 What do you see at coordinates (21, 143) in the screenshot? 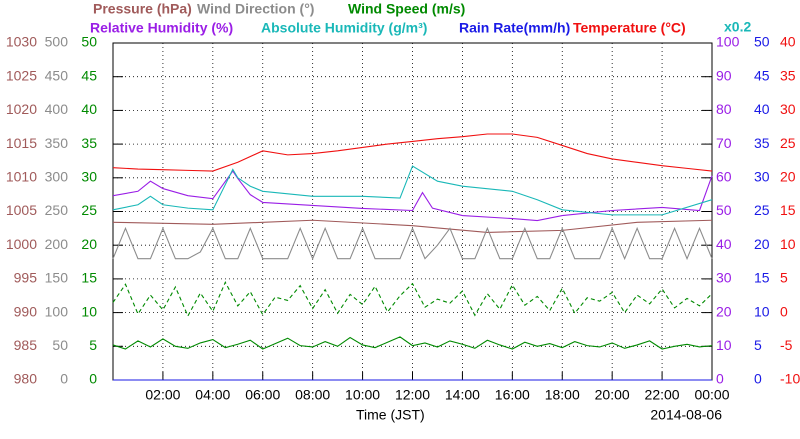
I see `y-tick-label: 1015` at bounding box center [21, 143].